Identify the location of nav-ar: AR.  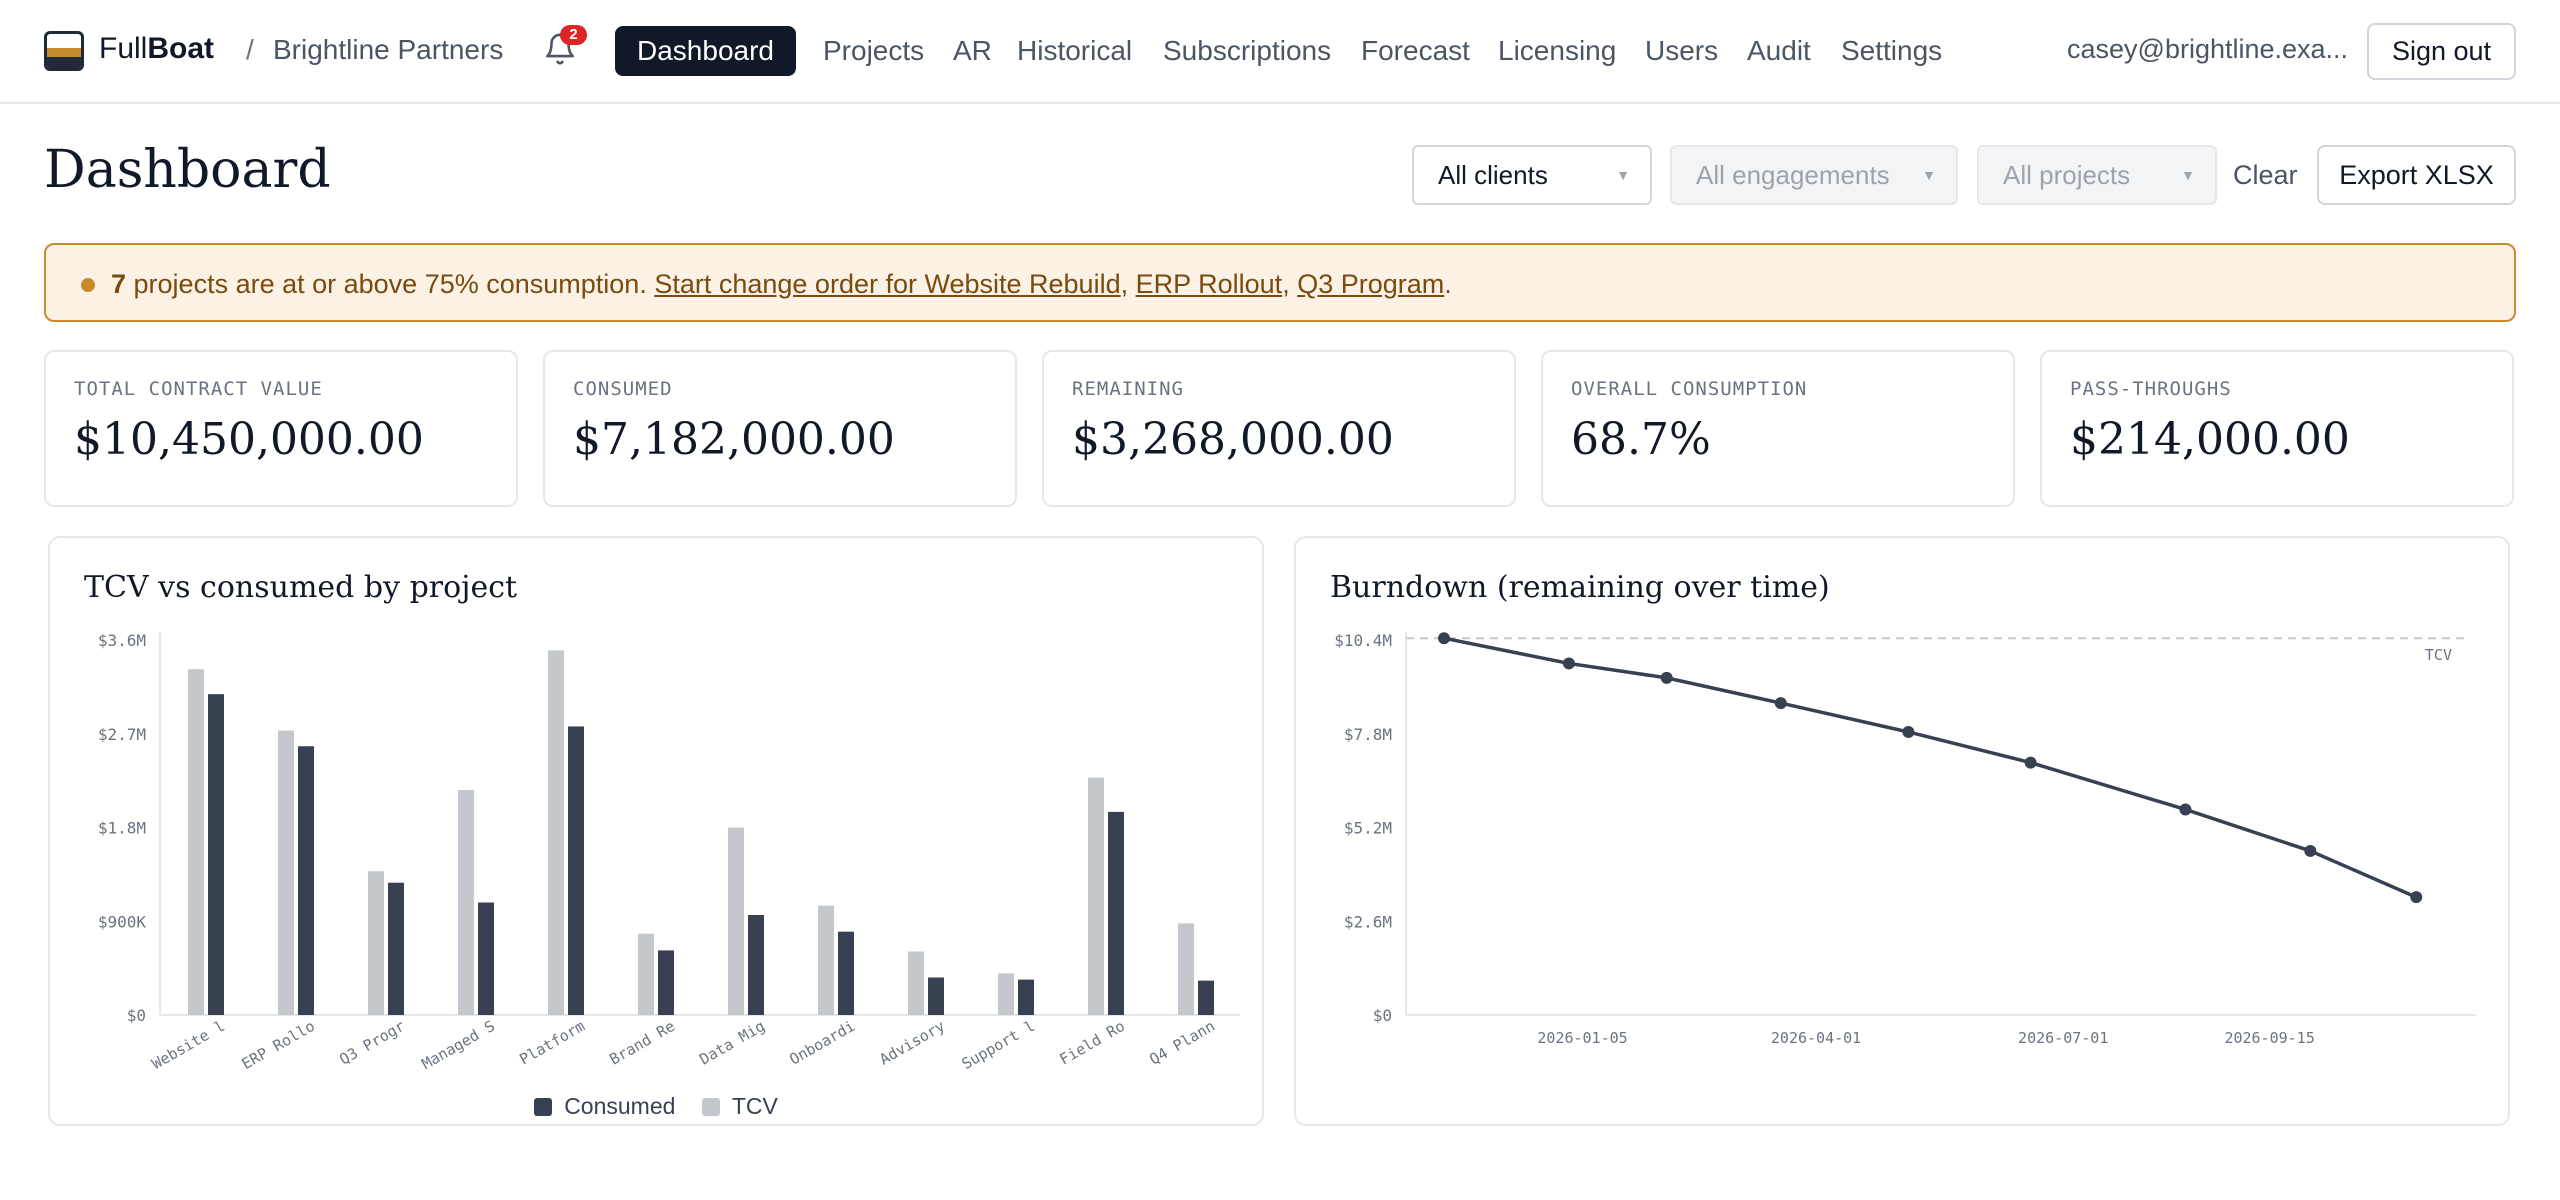
(972, 50).